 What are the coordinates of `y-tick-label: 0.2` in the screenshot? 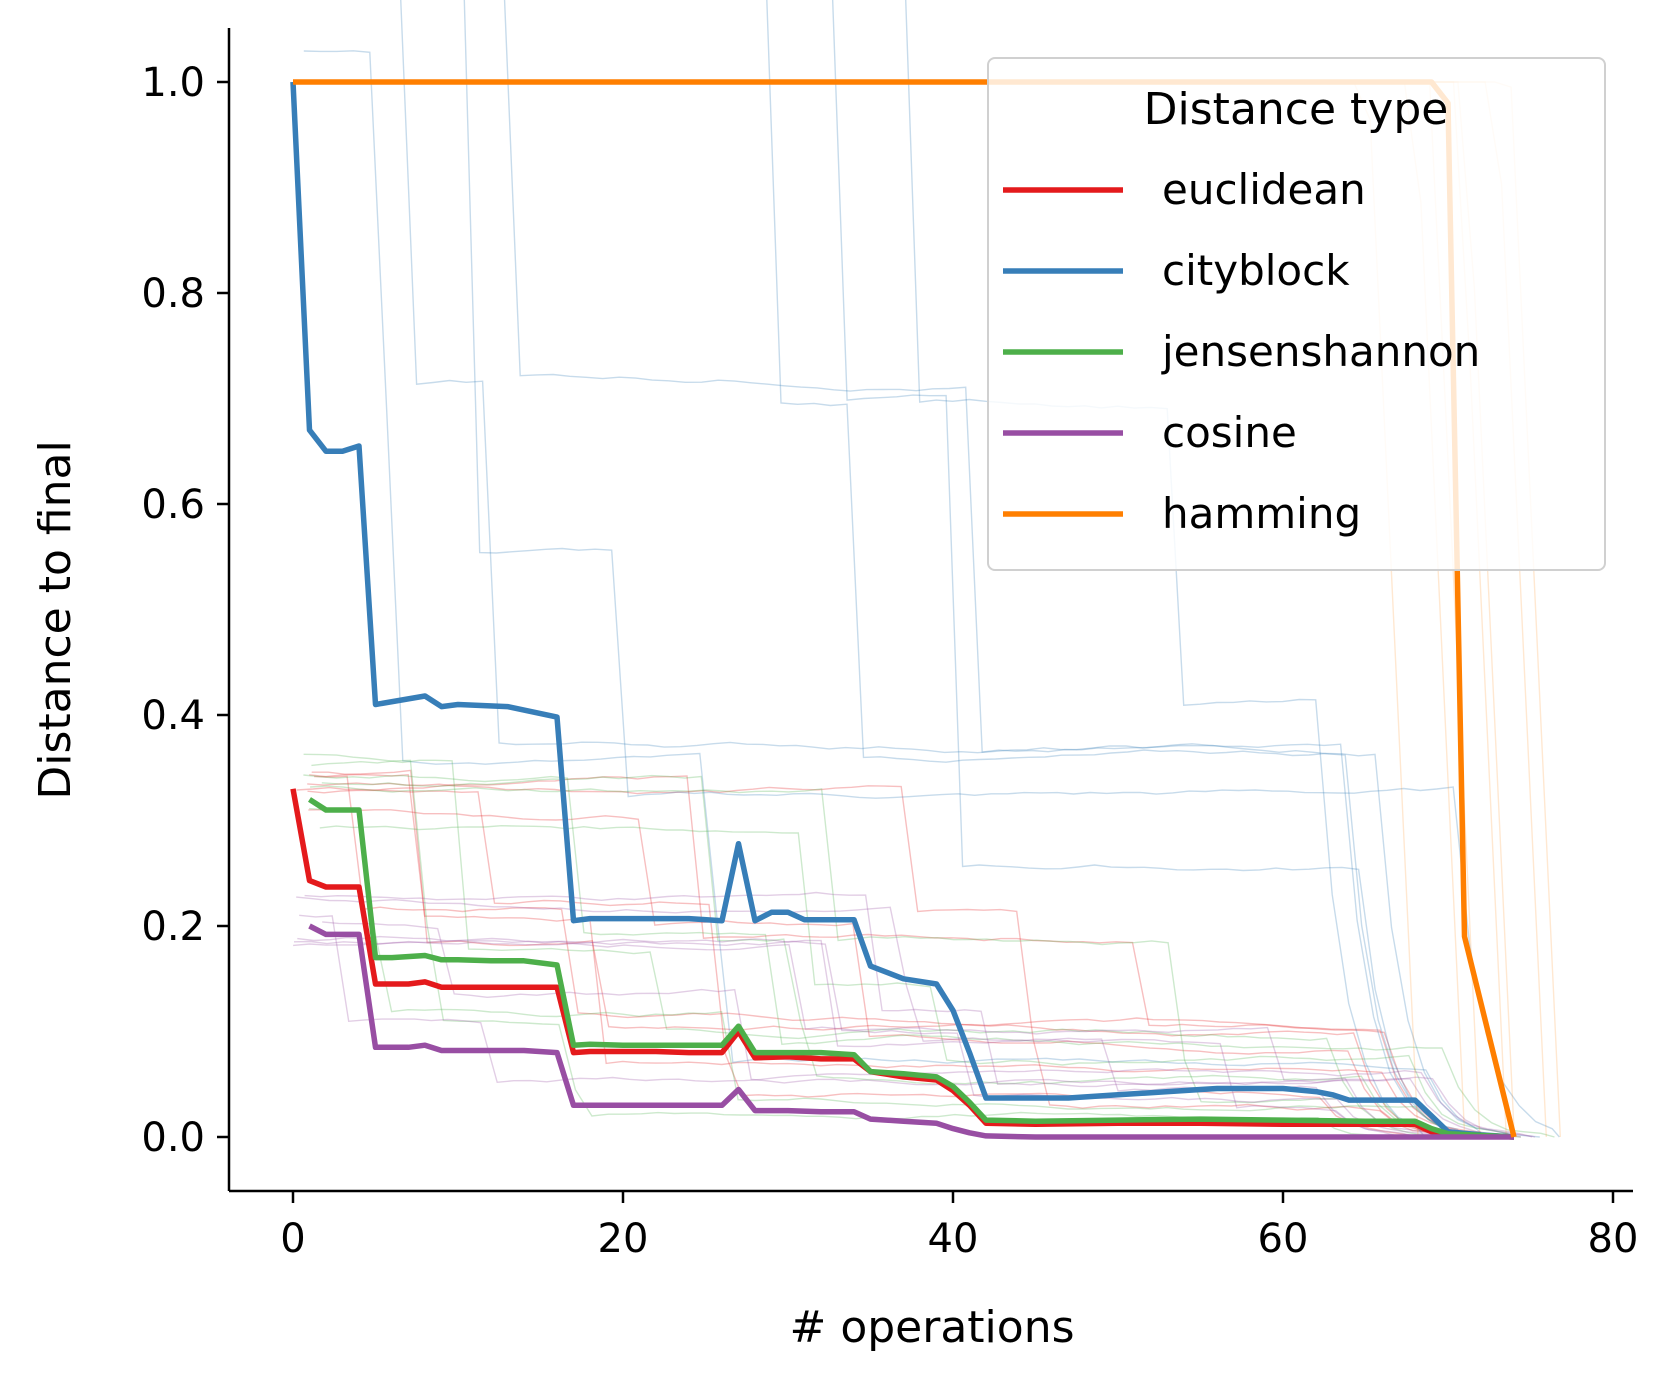 It's located at (173, 927).